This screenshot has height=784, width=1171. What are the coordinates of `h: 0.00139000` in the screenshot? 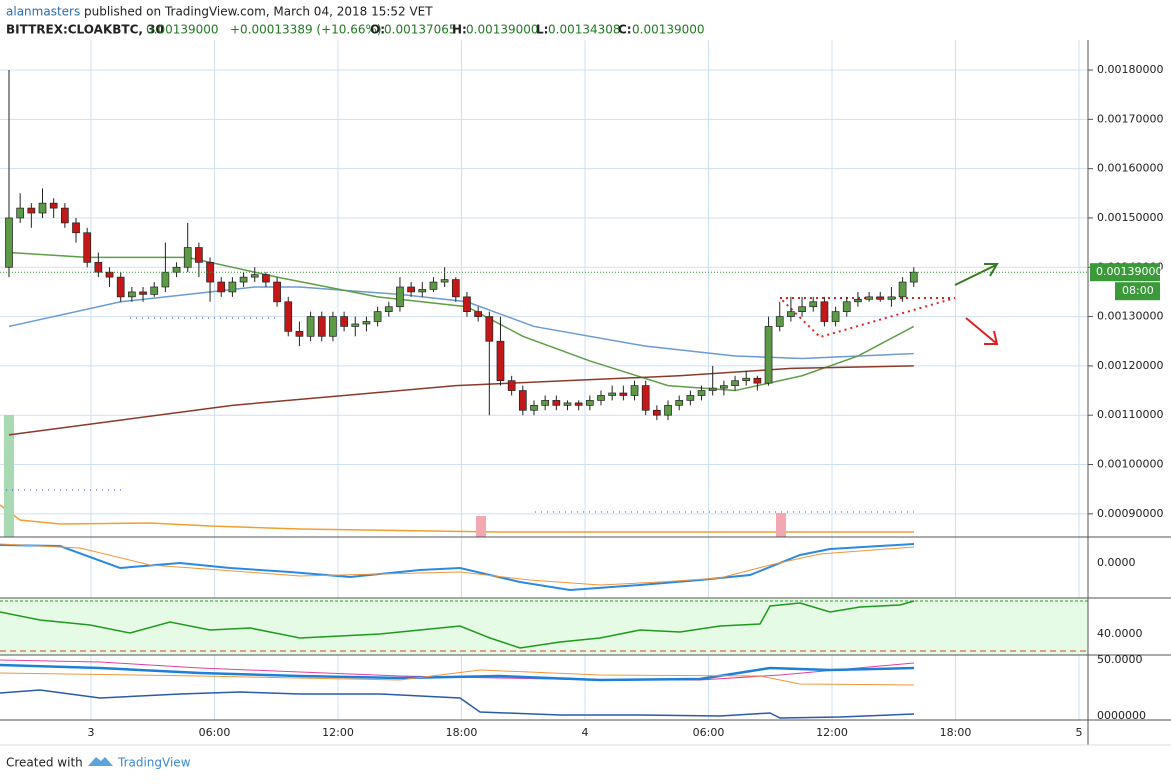 It's located at (502, 30).